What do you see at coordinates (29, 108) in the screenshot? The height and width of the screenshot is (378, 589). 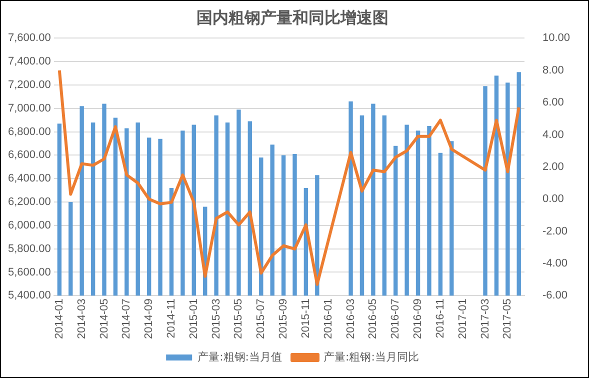 I see `y-tick-label: 7,000.00` at bounding box center [29, 108].